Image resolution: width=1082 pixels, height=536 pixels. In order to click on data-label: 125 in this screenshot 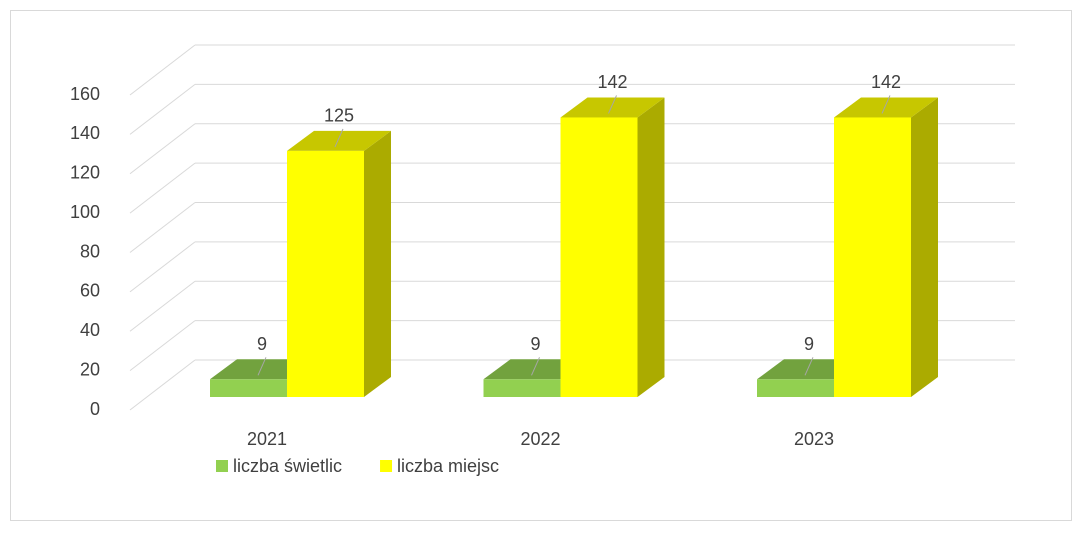, I will do `click(339, 116)`.